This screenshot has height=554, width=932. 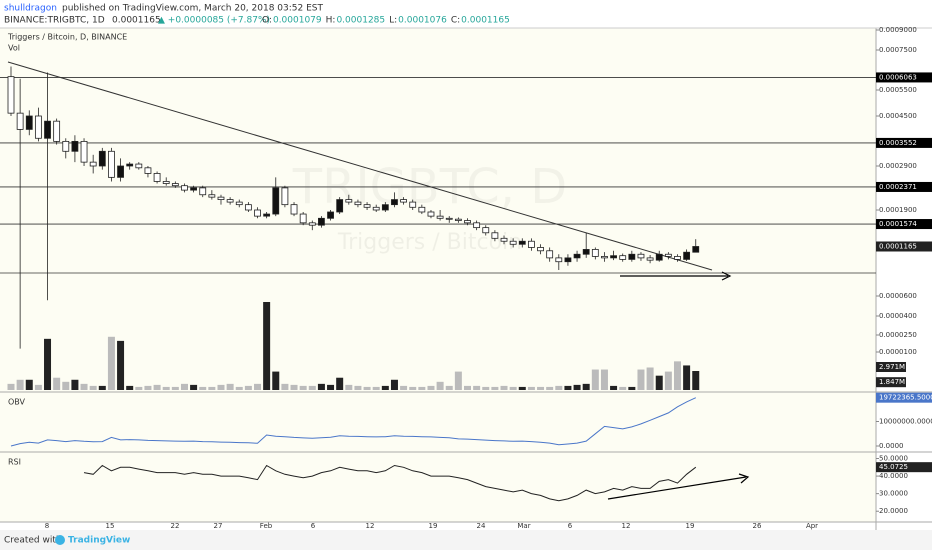 I want to click on footer-brand: TradingView, so click(x=99, y=541).